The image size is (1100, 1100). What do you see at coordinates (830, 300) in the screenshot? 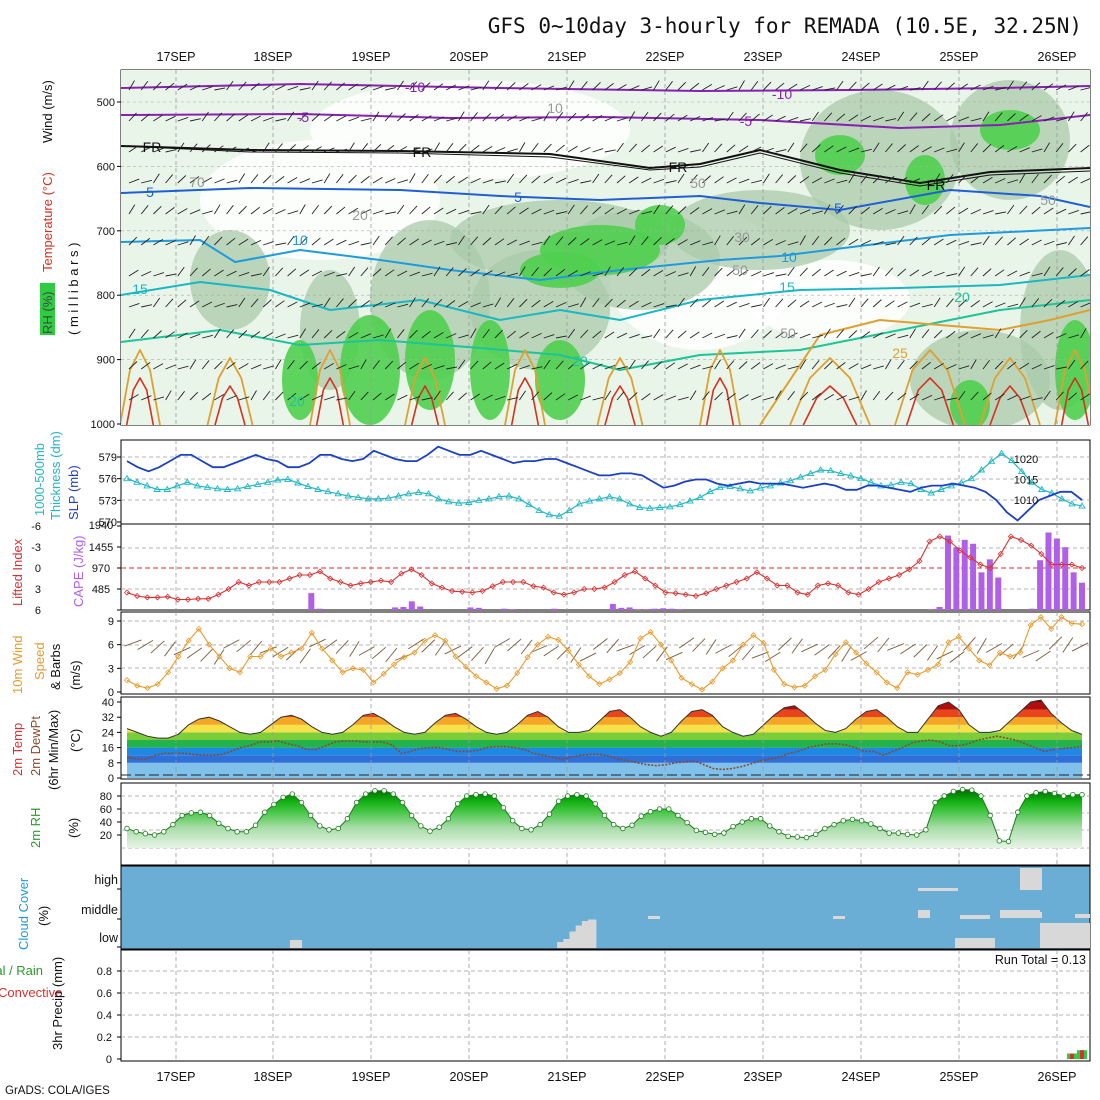
I see `rh-dry-area` at bounding box center [830, 300].